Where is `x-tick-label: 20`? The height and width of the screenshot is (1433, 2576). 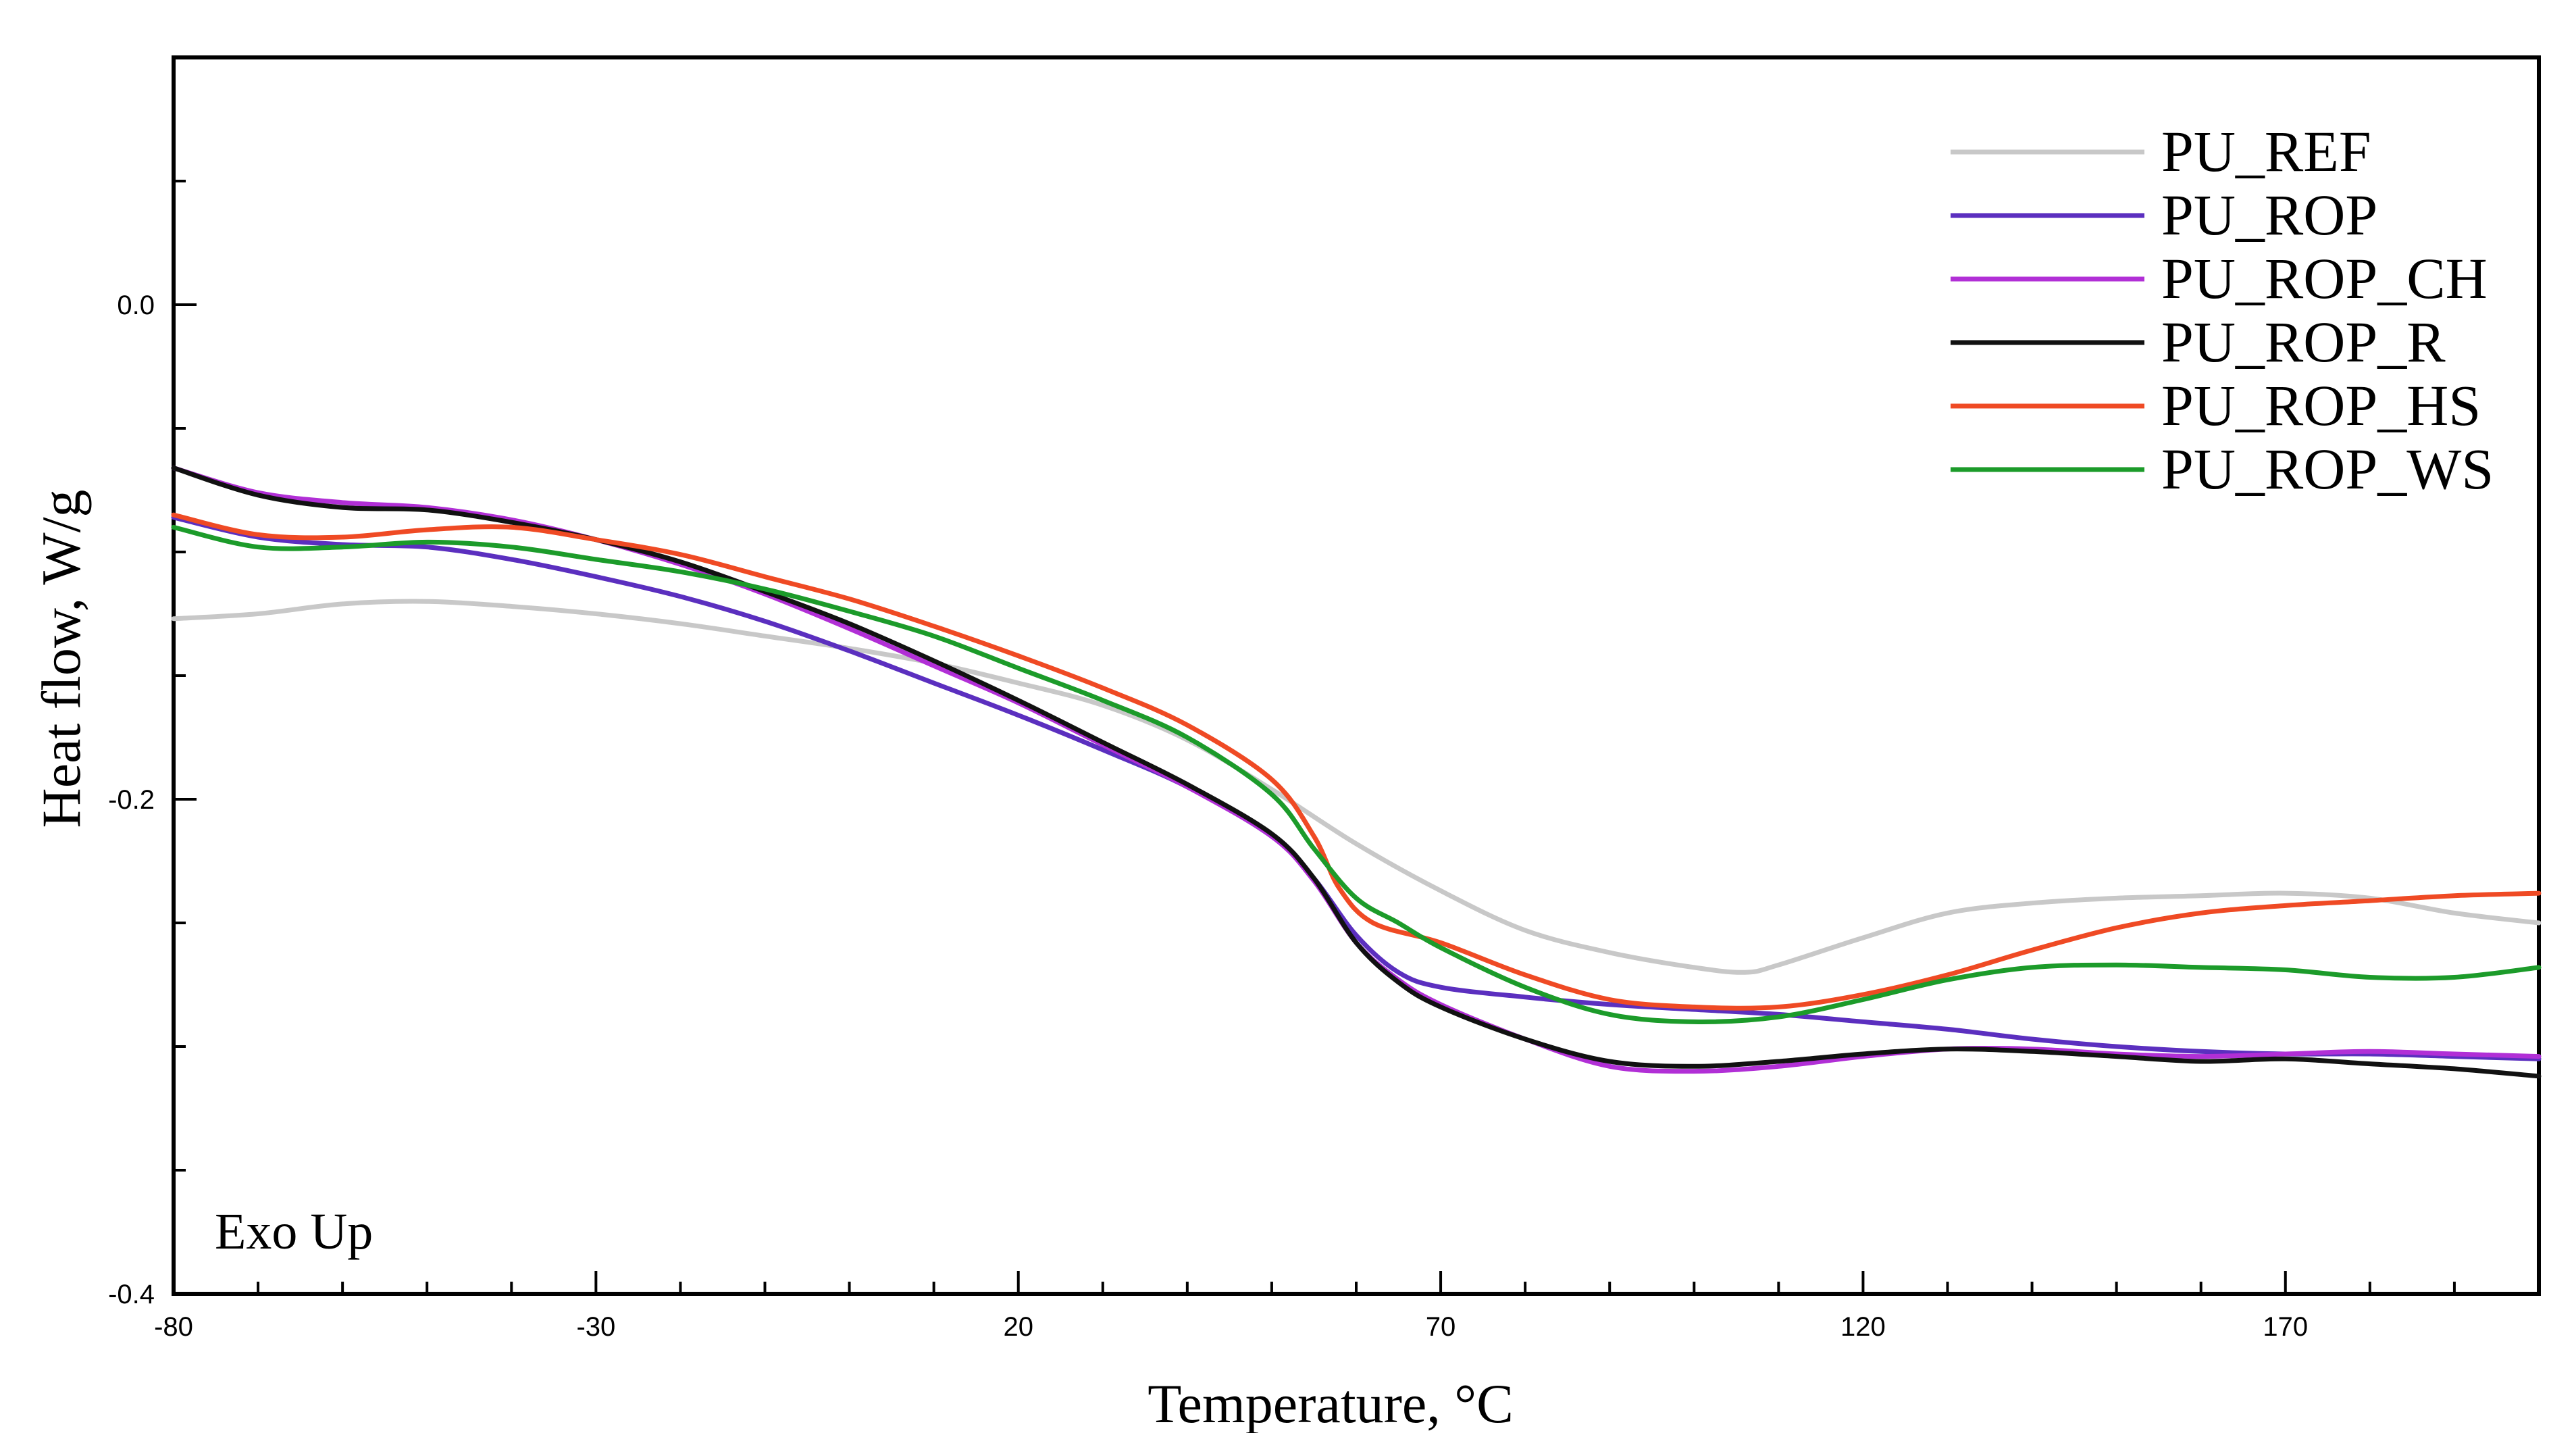
x-tick-label: 20 is located at coordinates (1018, 1327).